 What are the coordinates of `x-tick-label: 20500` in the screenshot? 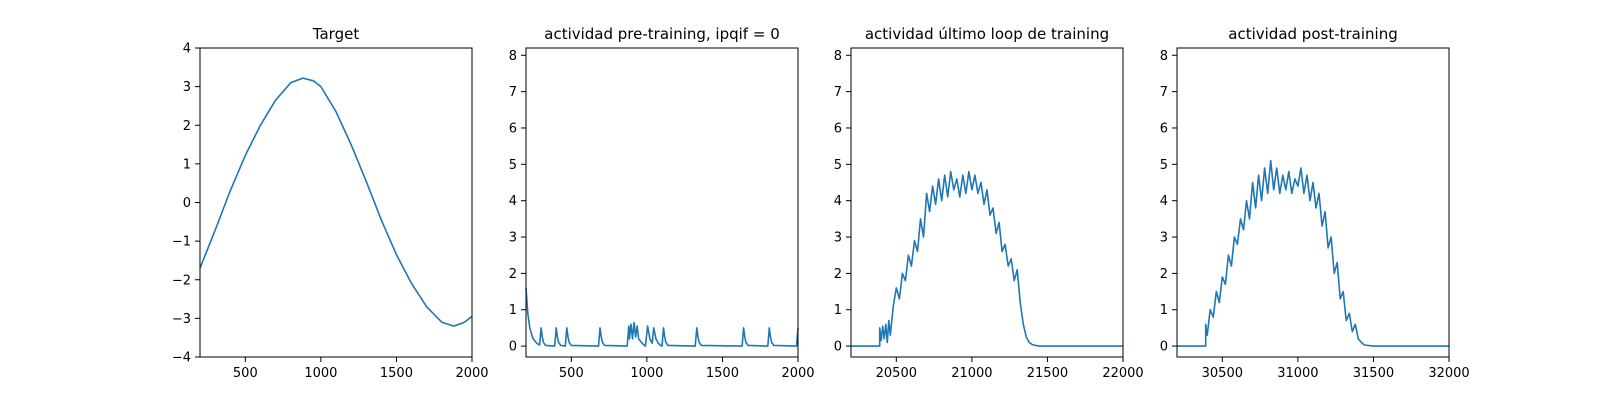 It's located at (896, 373).